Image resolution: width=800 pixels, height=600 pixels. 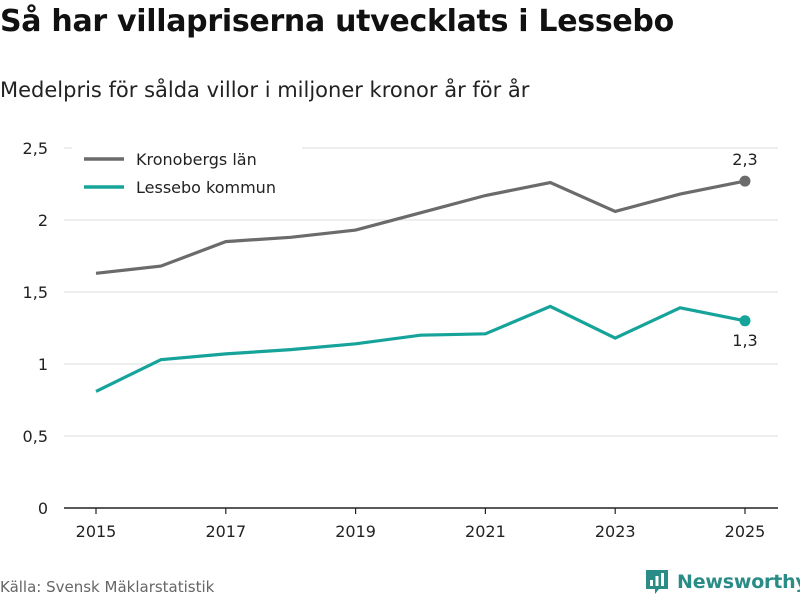 What do you see at coordinates (225, 531) in the screenshot?
I see `x-tick-label: 2017` at bounding box center [225, 531].